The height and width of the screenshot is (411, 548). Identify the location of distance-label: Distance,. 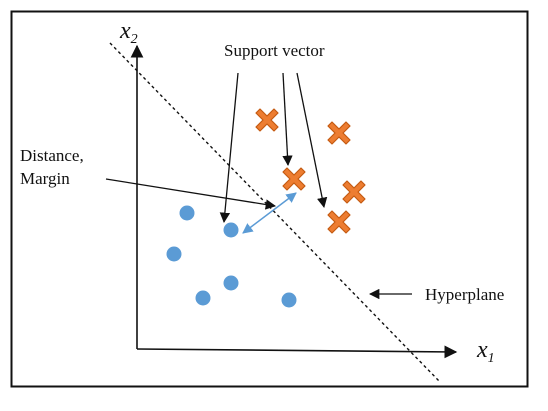
(52, 155).